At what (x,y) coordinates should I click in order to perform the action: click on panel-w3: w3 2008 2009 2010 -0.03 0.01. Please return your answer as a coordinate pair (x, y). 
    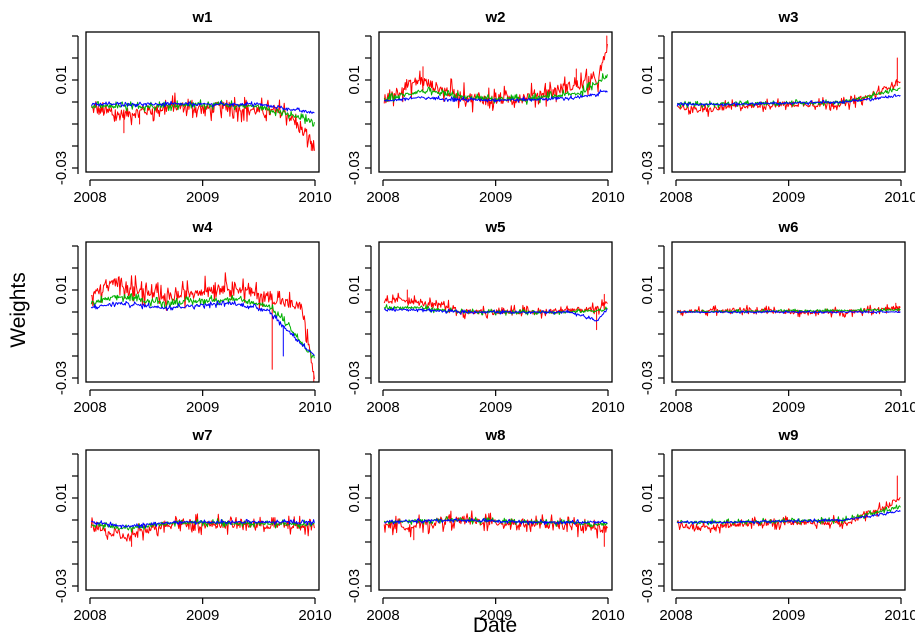
    Looking at the image, I should click on (777, 107).